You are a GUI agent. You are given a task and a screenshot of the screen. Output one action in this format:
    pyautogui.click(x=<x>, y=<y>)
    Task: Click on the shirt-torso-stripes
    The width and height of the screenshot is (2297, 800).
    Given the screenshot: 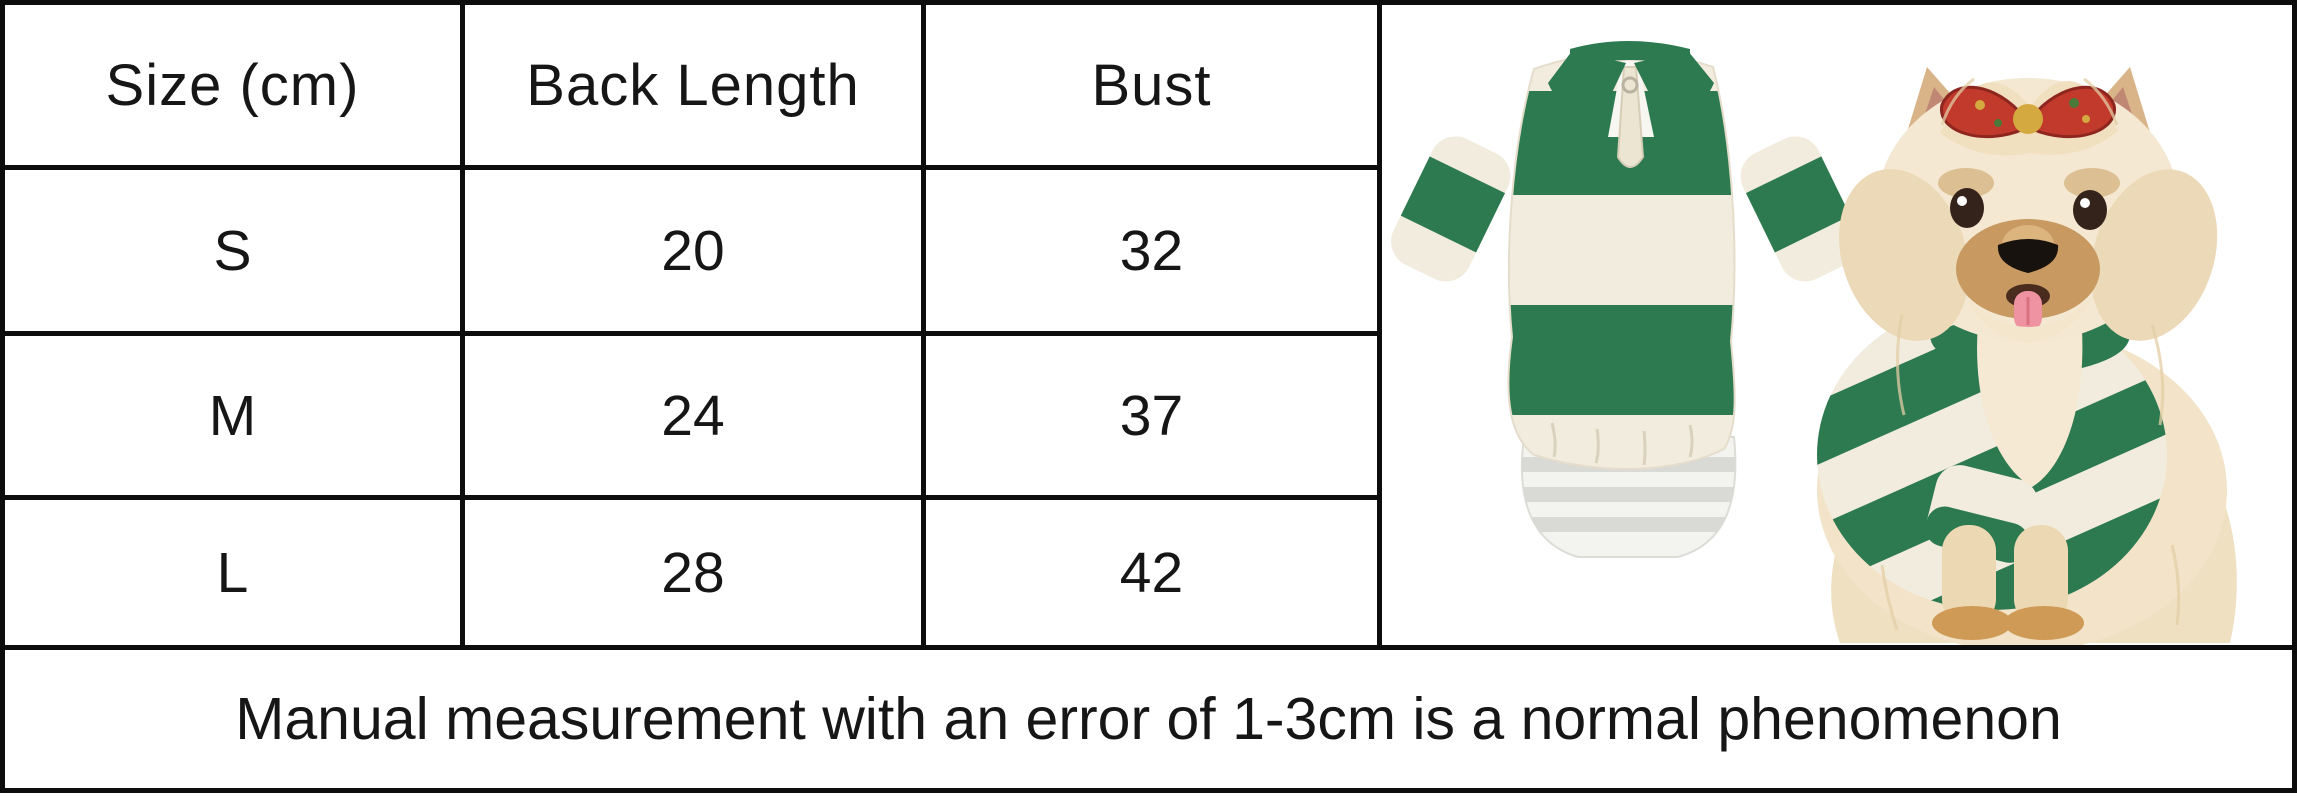 What is the action you would take?
    pyautogui.click(x=1621, y=261)
    